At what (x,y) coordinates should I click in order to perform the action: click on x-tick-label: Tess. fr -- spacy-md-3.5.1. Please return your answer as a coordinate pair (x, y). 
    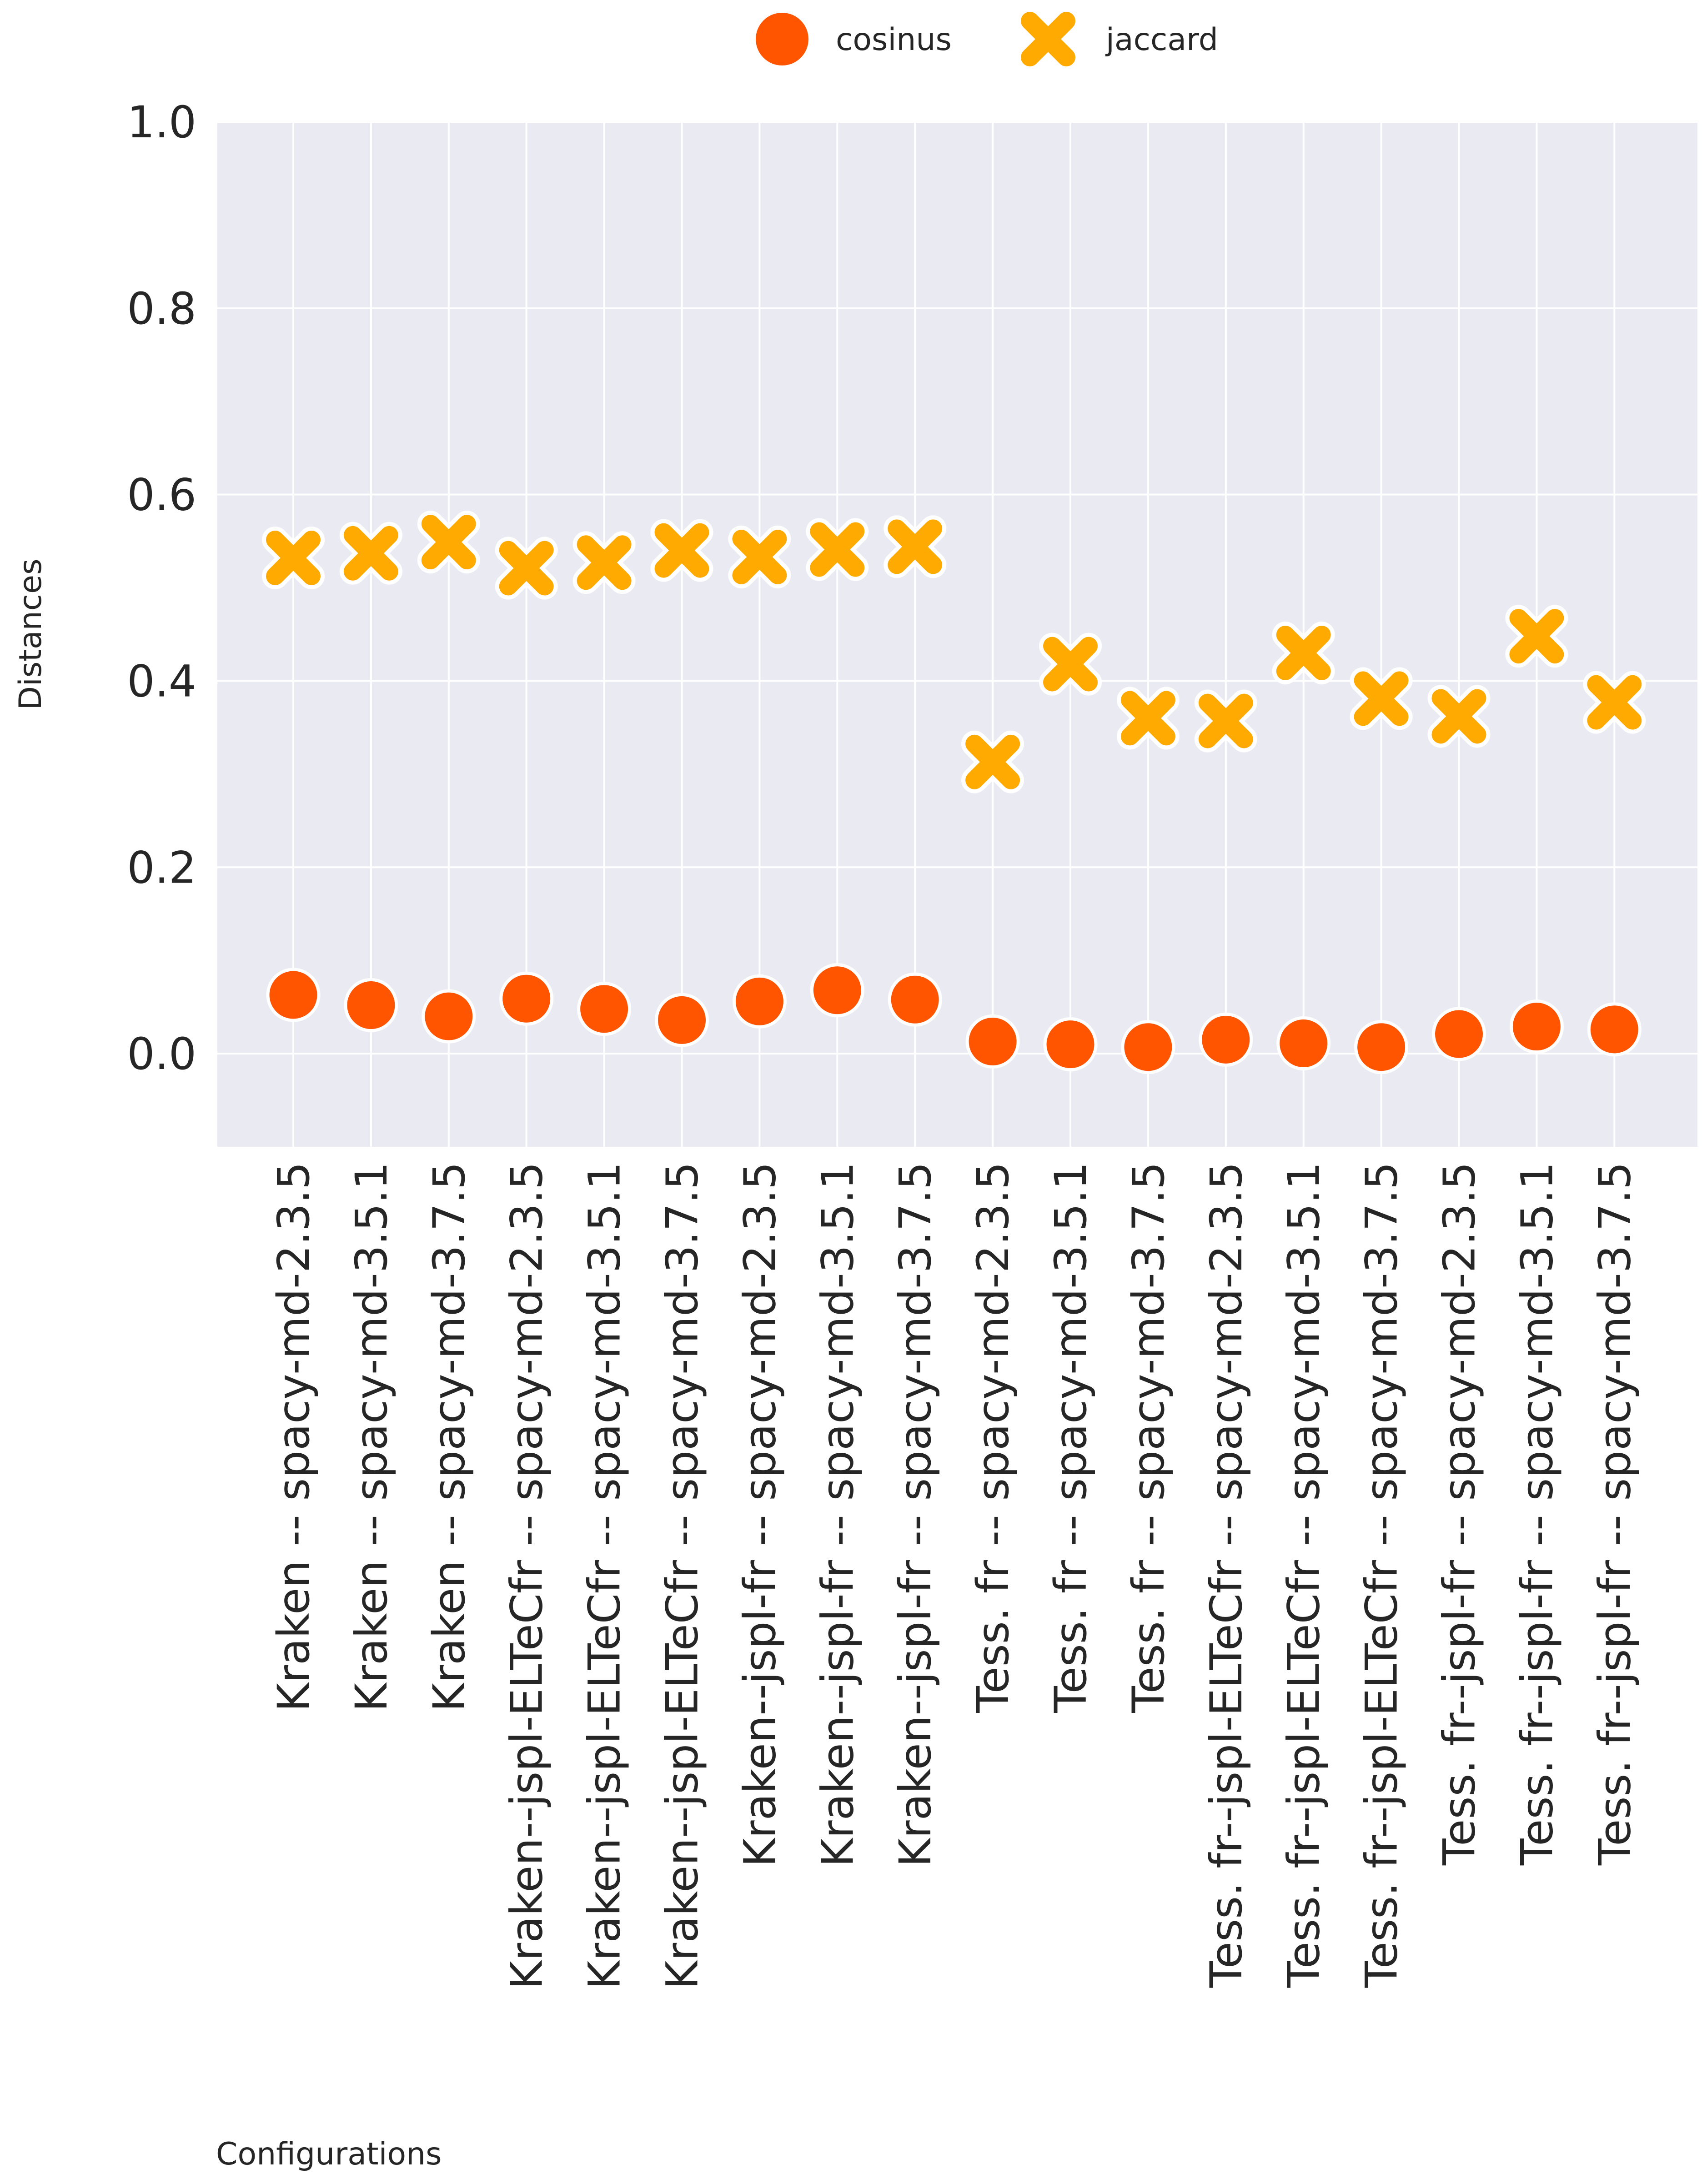
    Looking at the image, I should click on (1070, 1438).